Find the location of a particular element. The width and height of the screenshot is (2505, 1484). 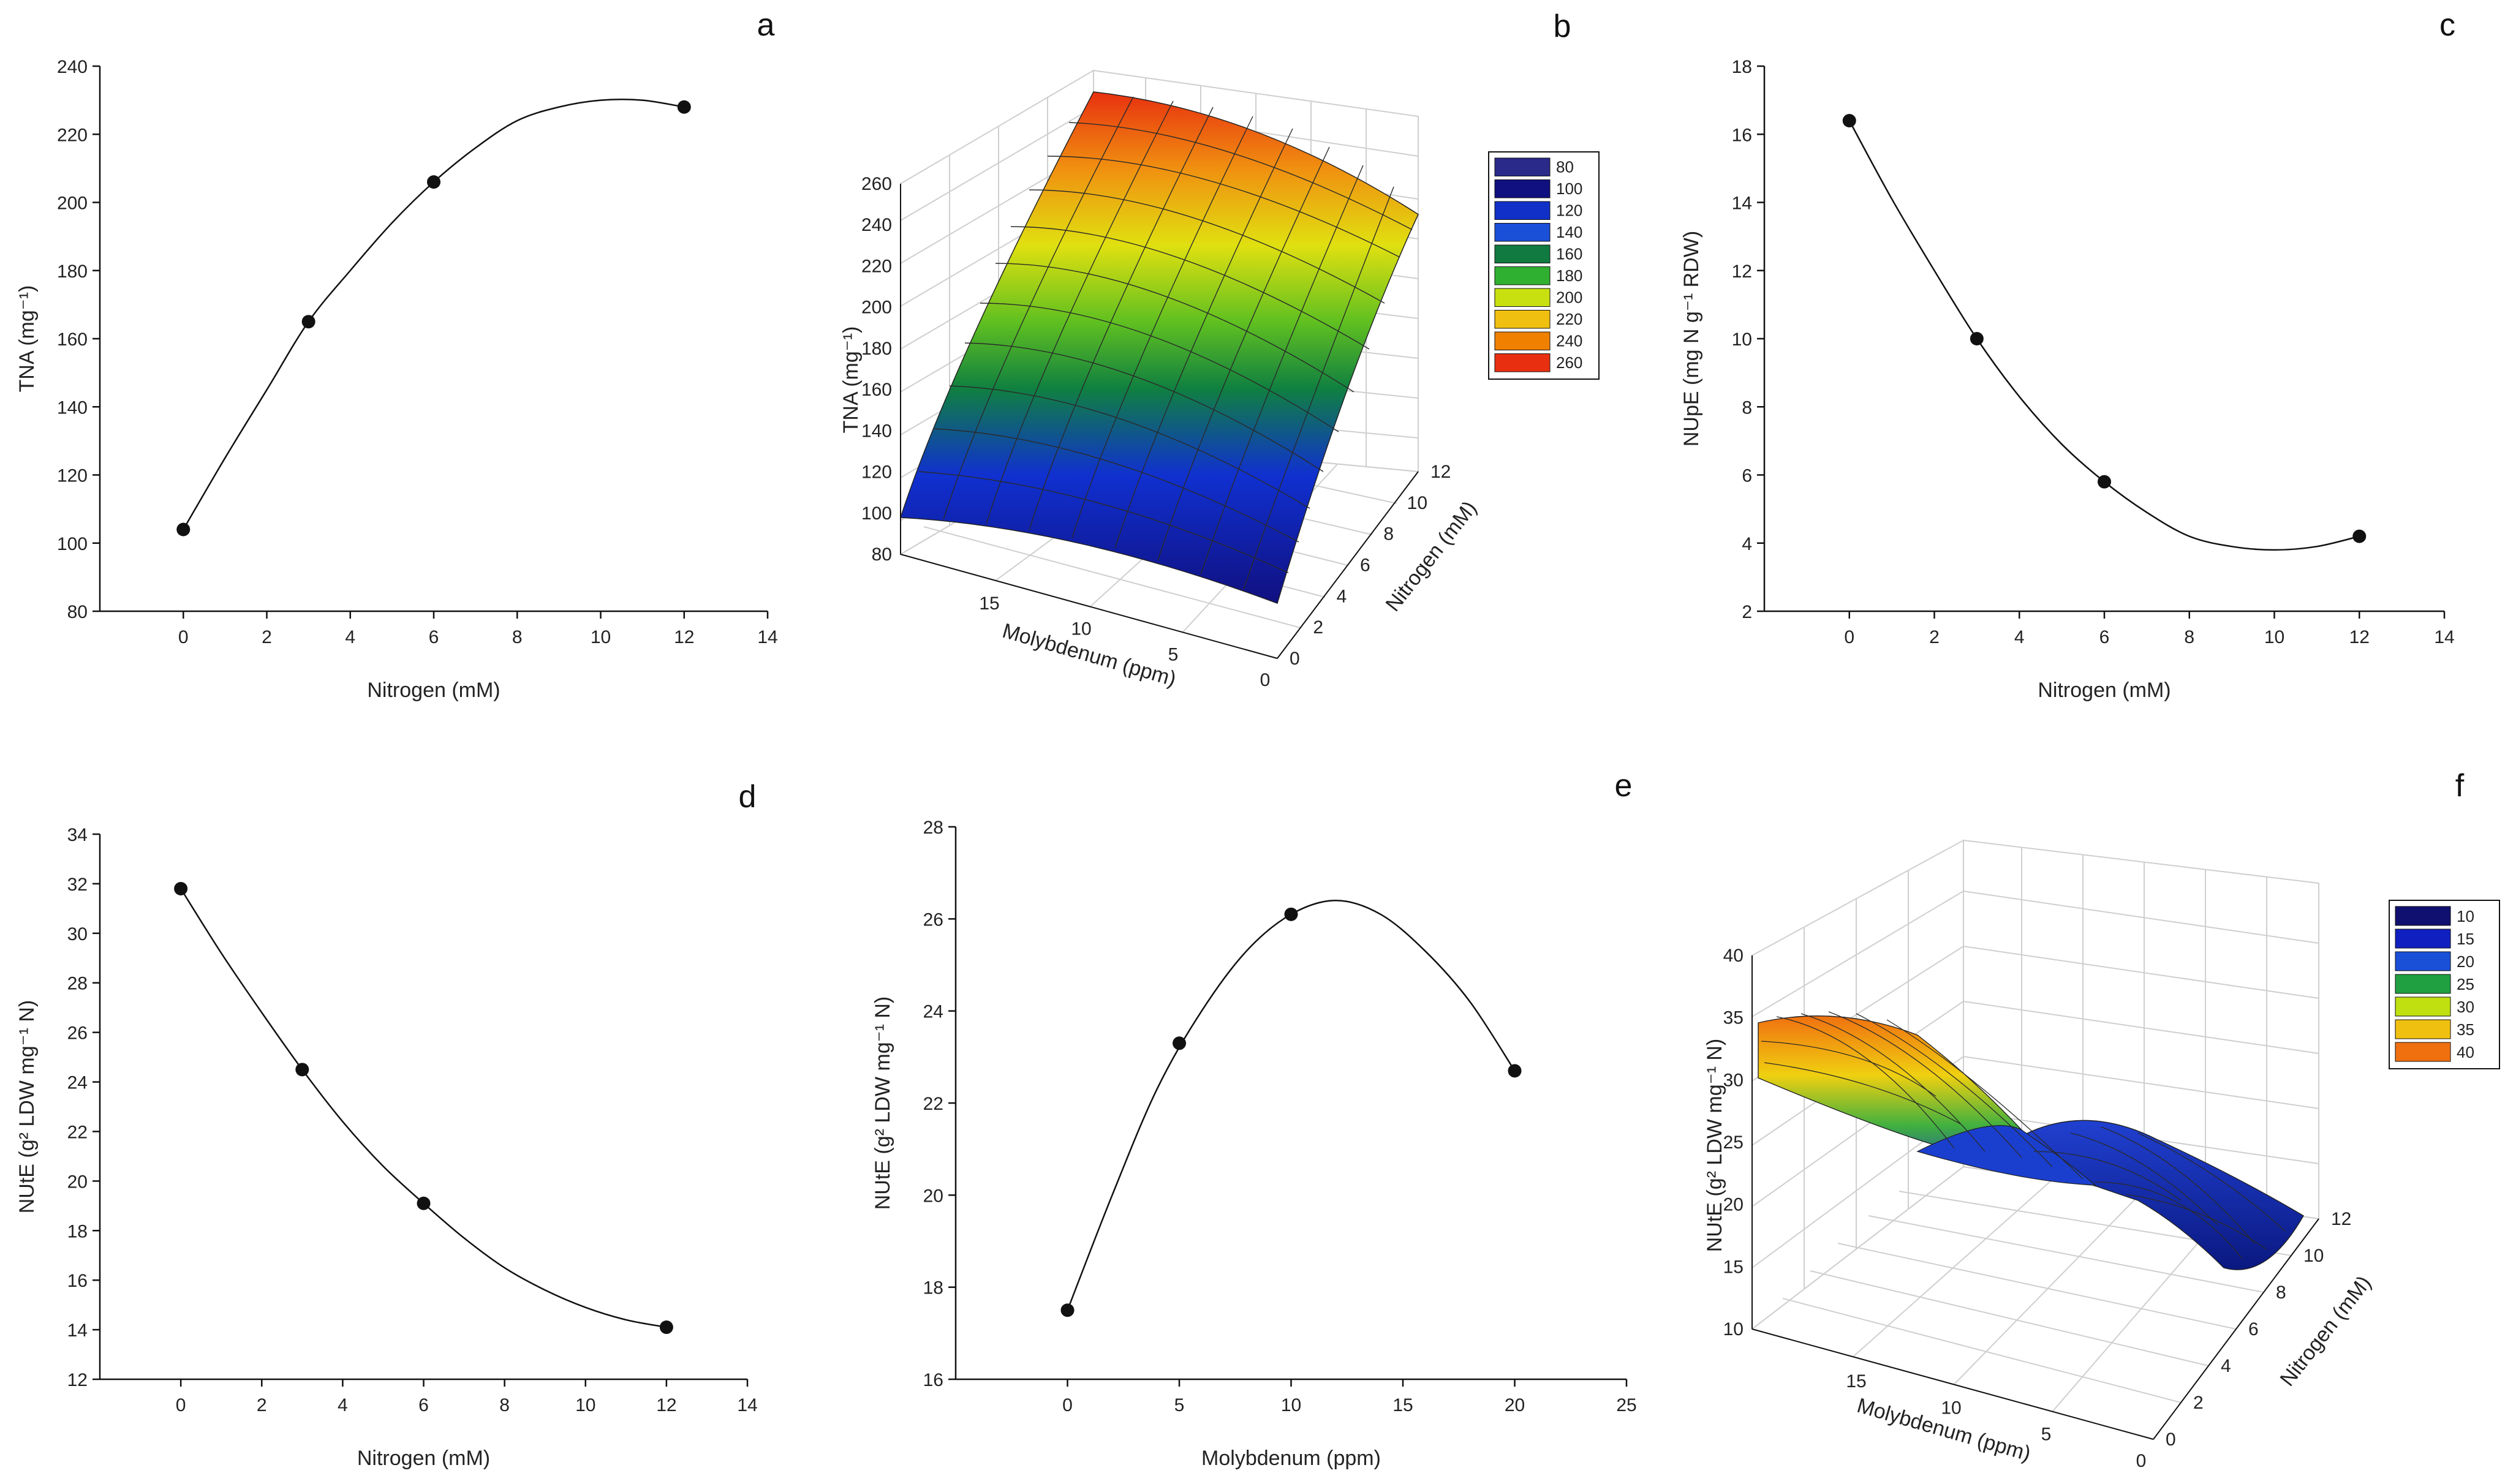

z-tick-label: 80 is located at coordinates (882, 554).